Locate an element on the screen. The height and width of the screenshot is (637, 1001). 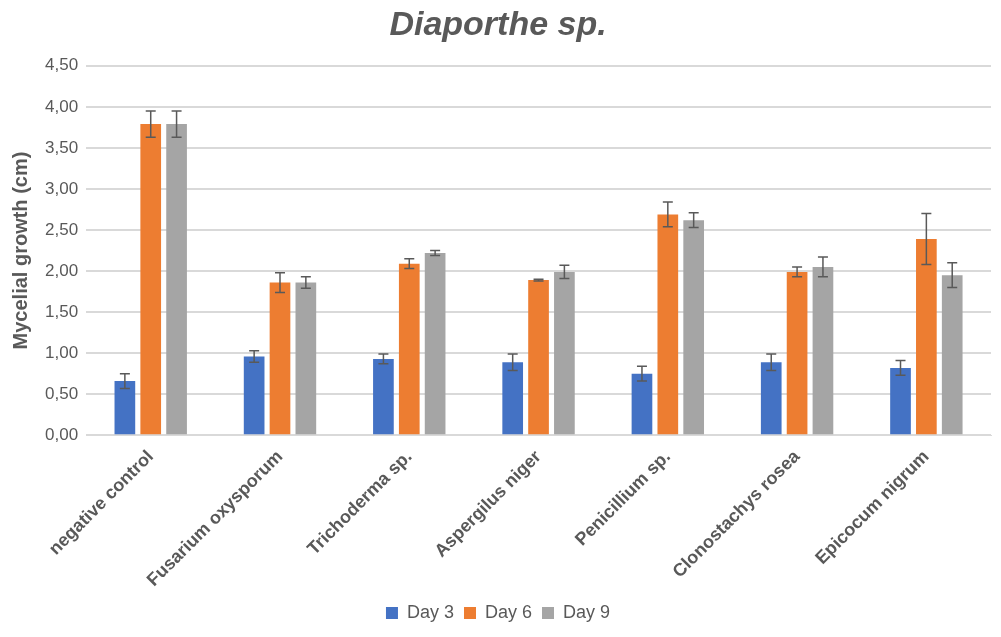
y-tick-label: 2,50 is located at coordinates (61, 229).